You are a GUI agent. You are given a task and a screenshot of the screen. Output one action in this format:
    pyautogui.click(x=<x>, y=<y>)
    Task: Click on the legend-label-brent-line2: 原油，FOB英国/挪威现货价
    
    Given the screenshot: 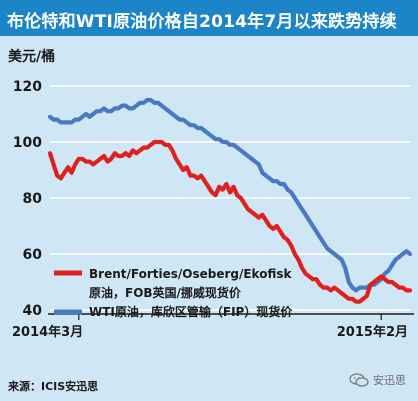 What is the action you would take?
    pyautogui.click(x=165, y=292)
    